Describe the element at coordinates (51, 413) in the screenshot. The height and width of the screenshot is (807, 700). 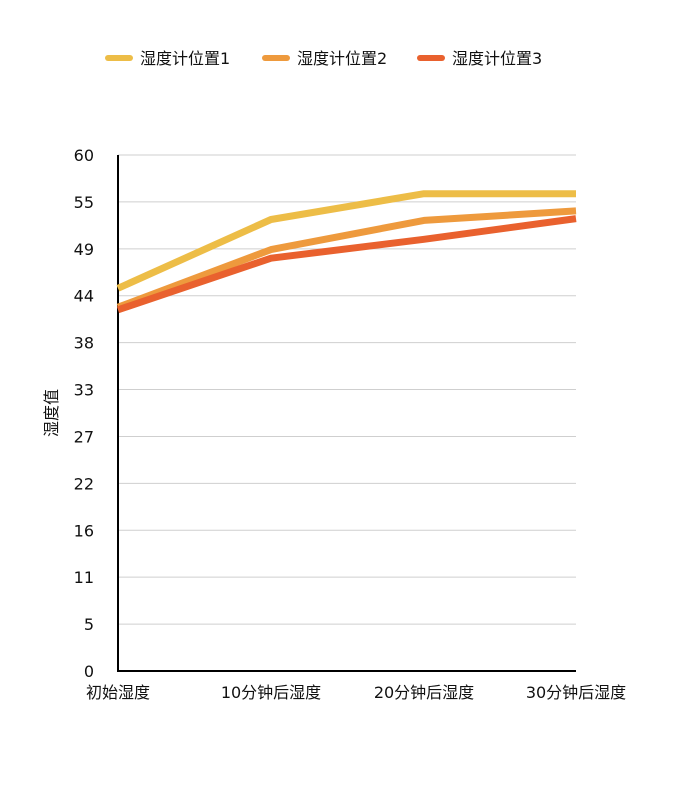
I see `y-axis-title: 湿度值` at that location.